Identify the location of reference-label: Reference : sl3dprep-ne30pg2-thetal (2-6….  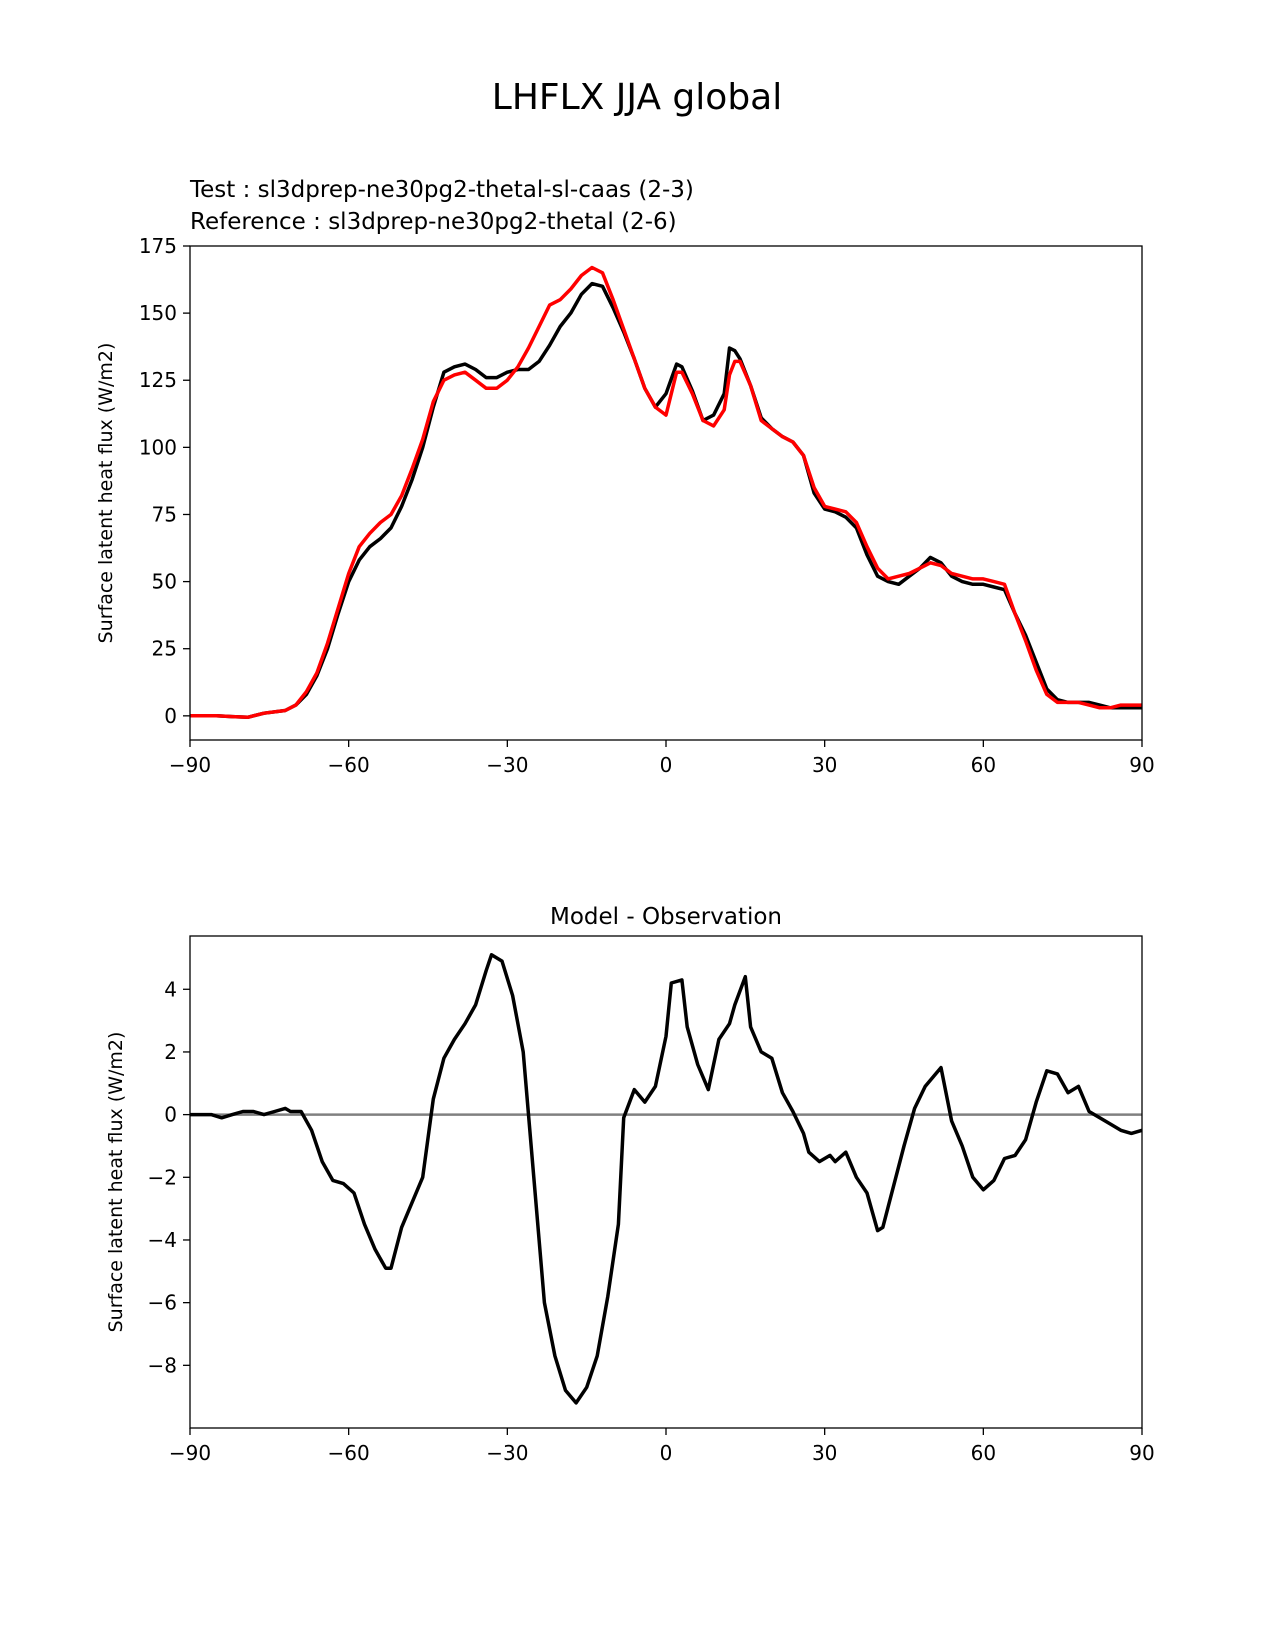
(433, 222).